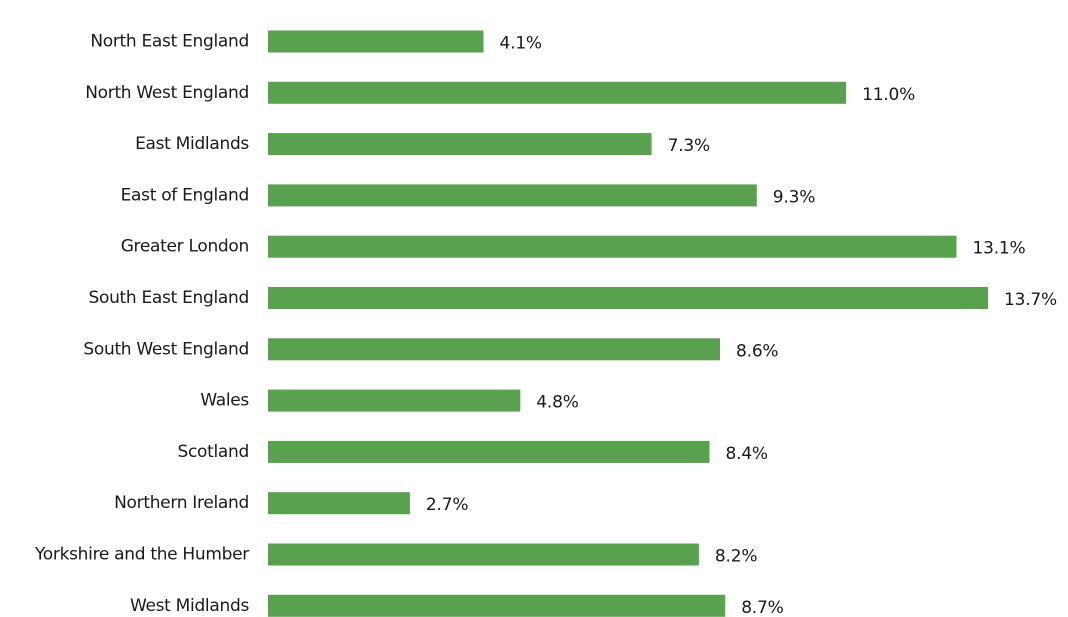  Describe the element at coordinates (189, 606) in the screenshot. I see `category-label-west-midlands: West Midlands` at that location.